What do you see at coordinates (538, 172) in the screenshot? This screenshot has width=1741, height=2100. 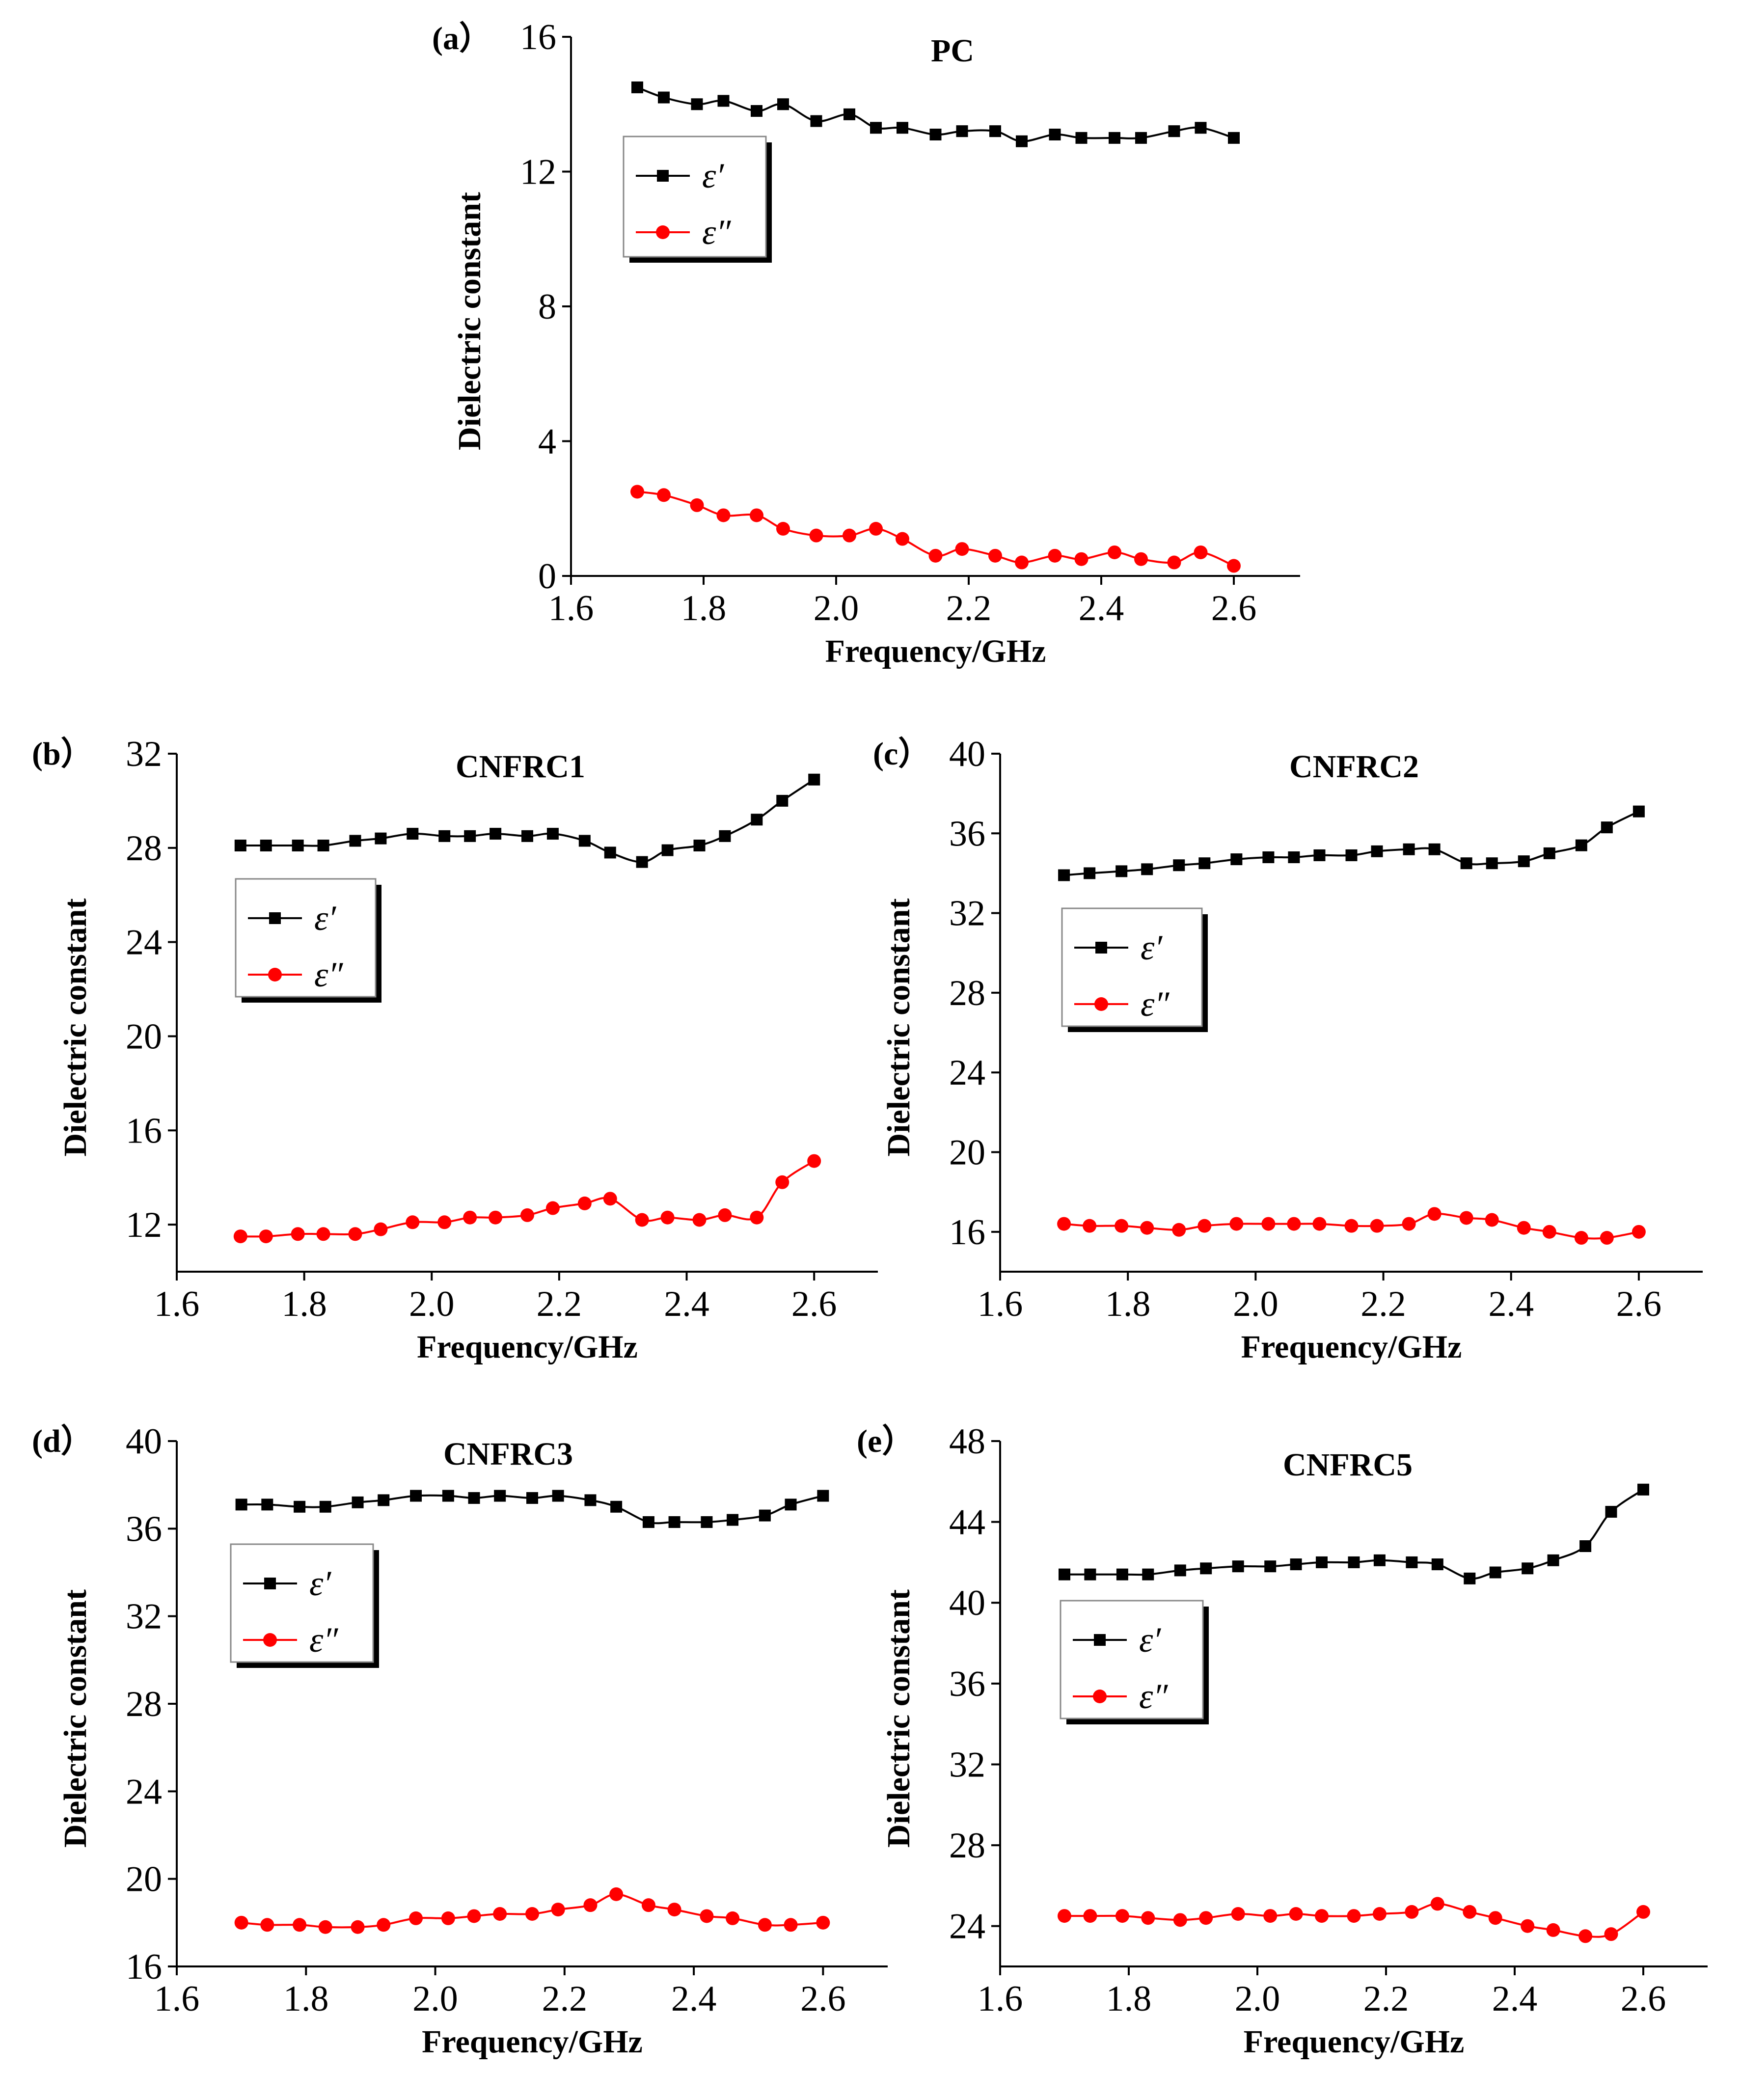 I see `y-tick-label: 12` at bounding box center [538, 172].